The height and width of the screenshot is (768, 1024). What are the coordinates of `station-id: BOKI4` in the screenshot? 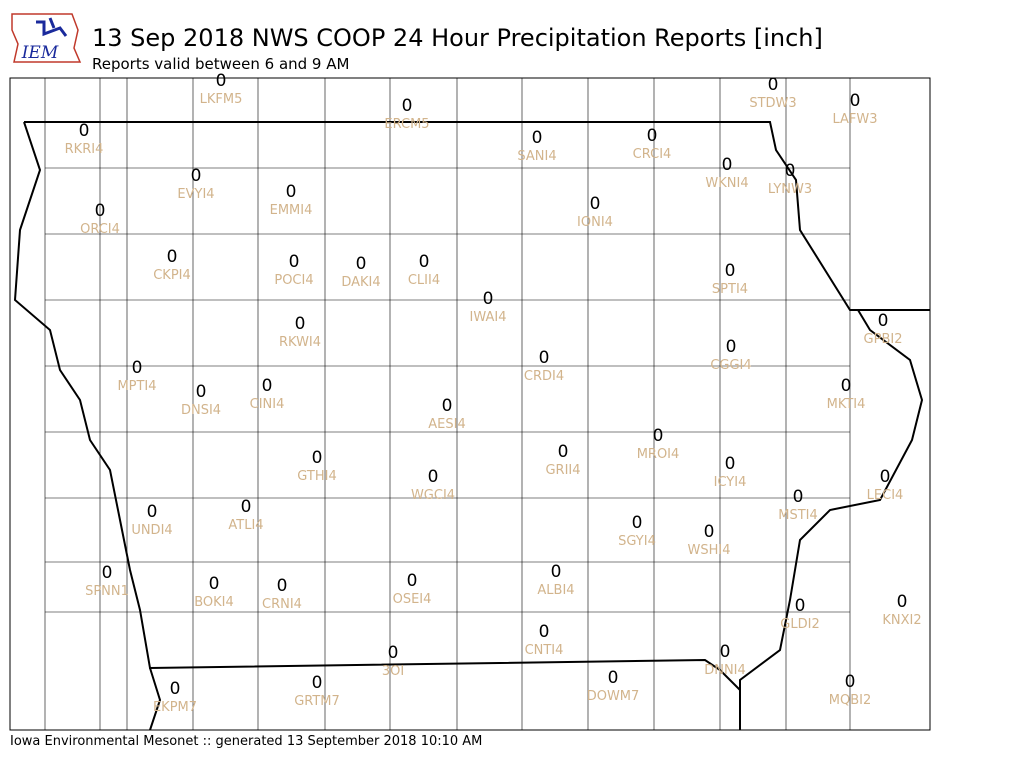 It's located at (214, 602).